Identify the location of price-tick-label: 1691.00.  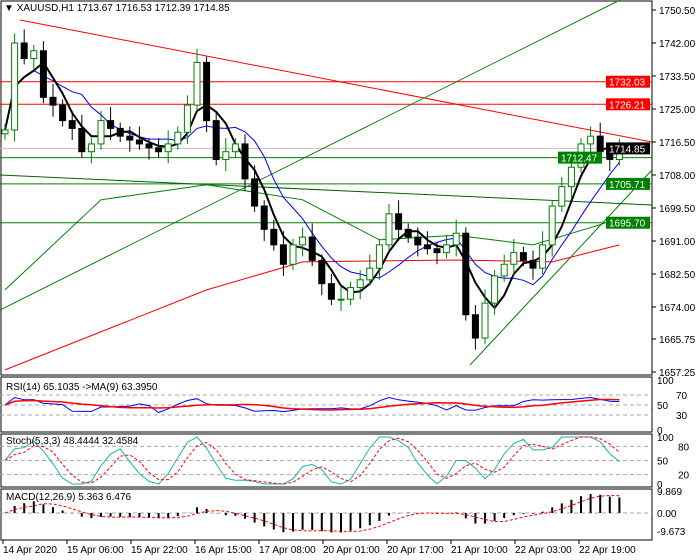
(677, 242).